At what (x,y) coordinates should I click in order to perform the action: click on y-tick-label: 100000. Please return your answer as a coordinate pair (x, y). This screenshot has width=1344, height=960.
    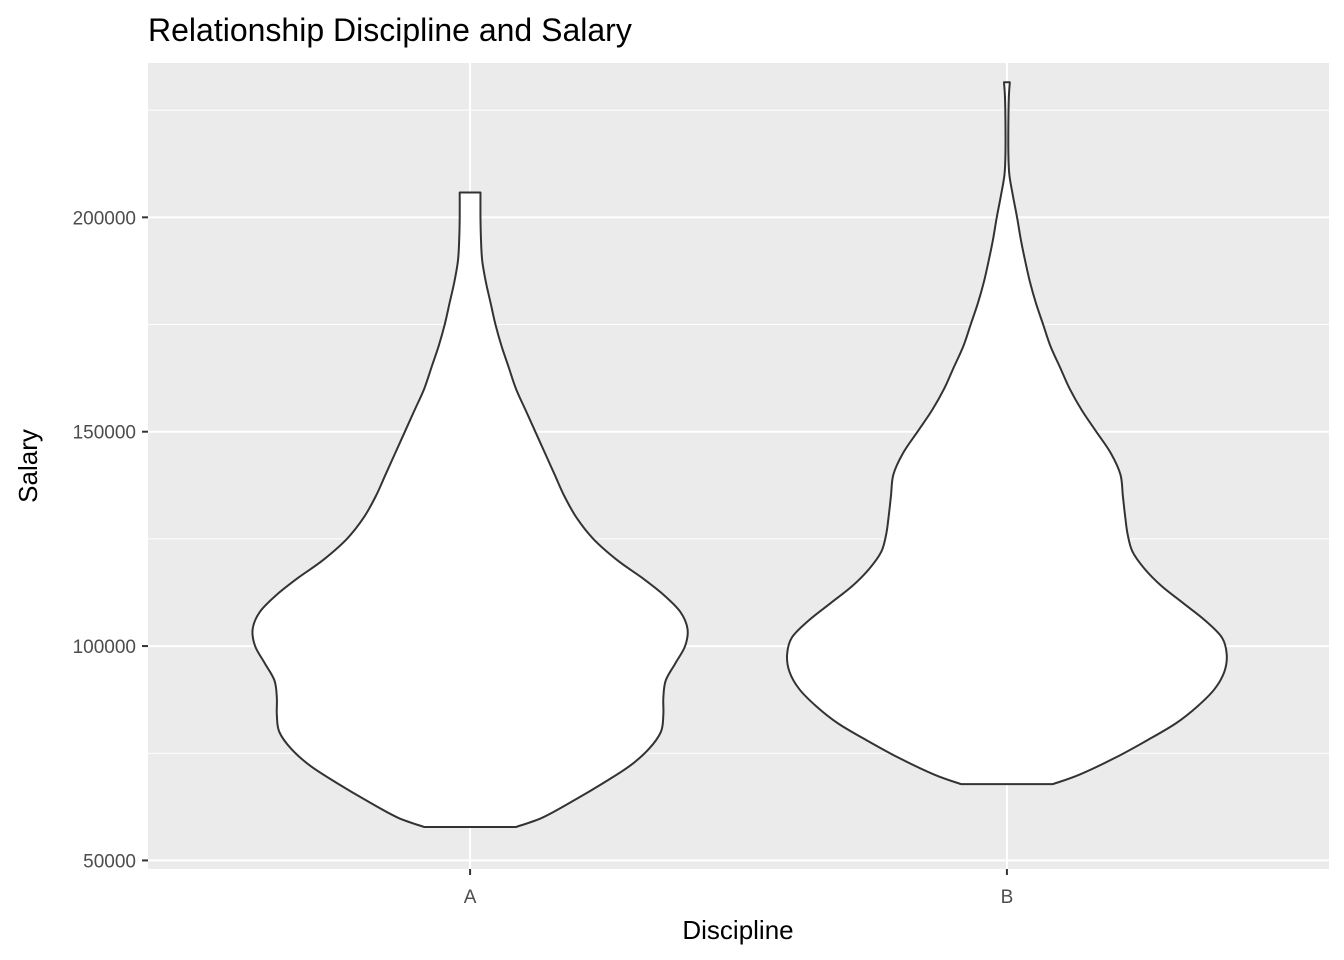
    Looking at the image, I should click on (104, 647).